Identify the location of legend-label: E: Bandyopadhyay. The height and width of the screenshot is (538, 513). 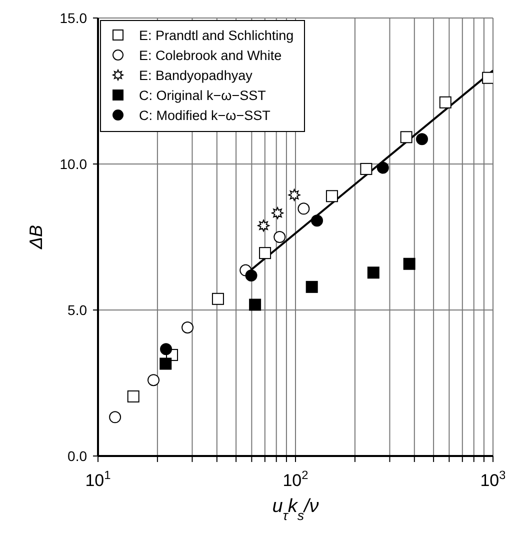
(195, 75).